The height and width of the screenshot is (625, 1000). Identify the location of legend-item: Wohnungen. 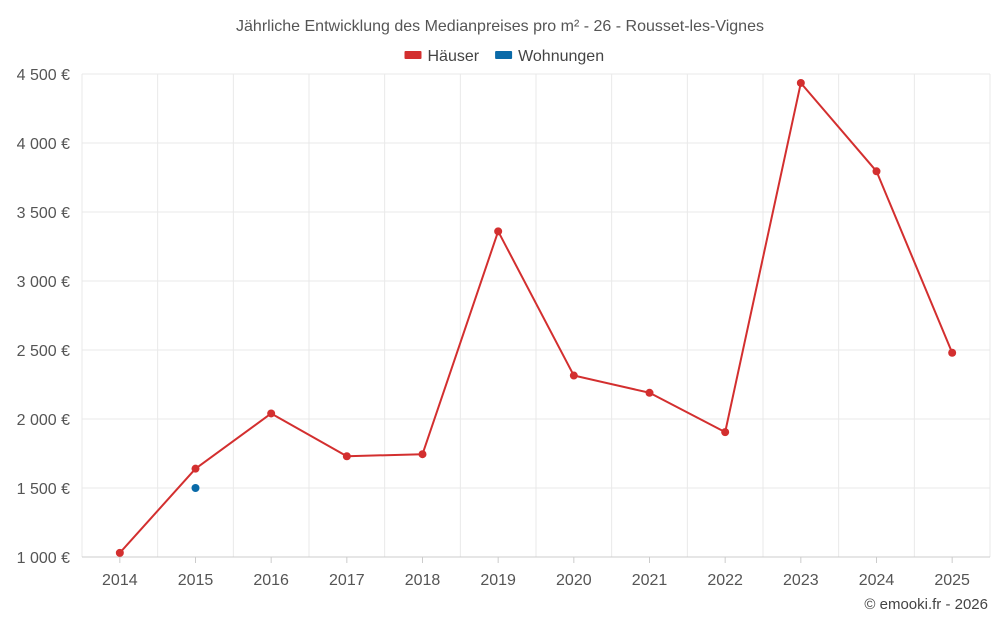
(549, 56).